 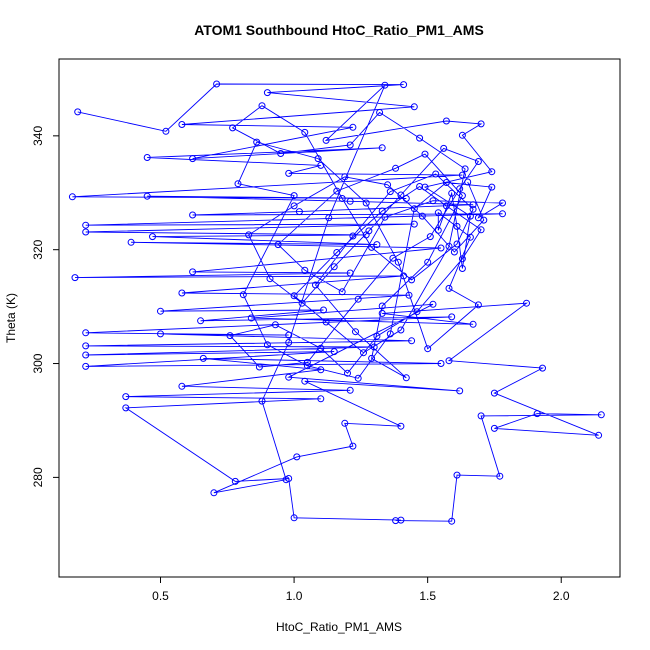 What do you see at coordinates (561, 596) in the screenshot?
I see `x-tick-label: 2.0` at bounding box center [561, 596].